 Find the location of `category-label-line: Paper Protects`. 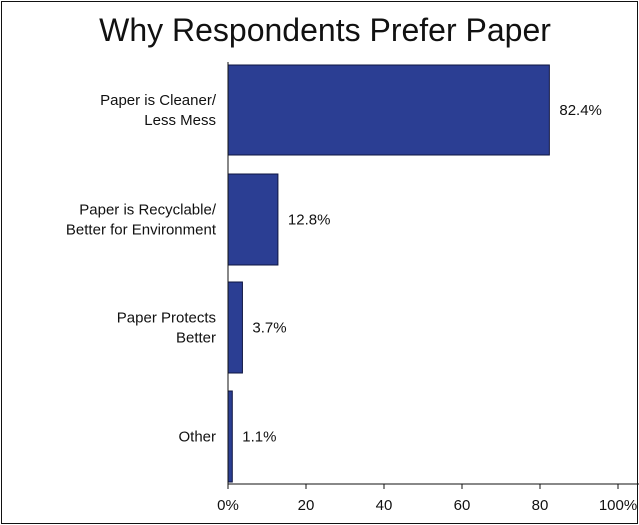

category-label-line: Paper Protects is located at coordinates (166, 318).